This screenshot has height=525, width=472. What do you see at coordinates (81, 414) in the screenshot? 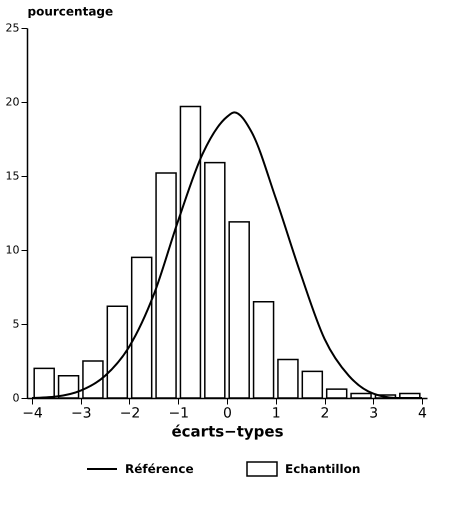
I see `x-tick-label: −3` at bounding box center [81, 414].